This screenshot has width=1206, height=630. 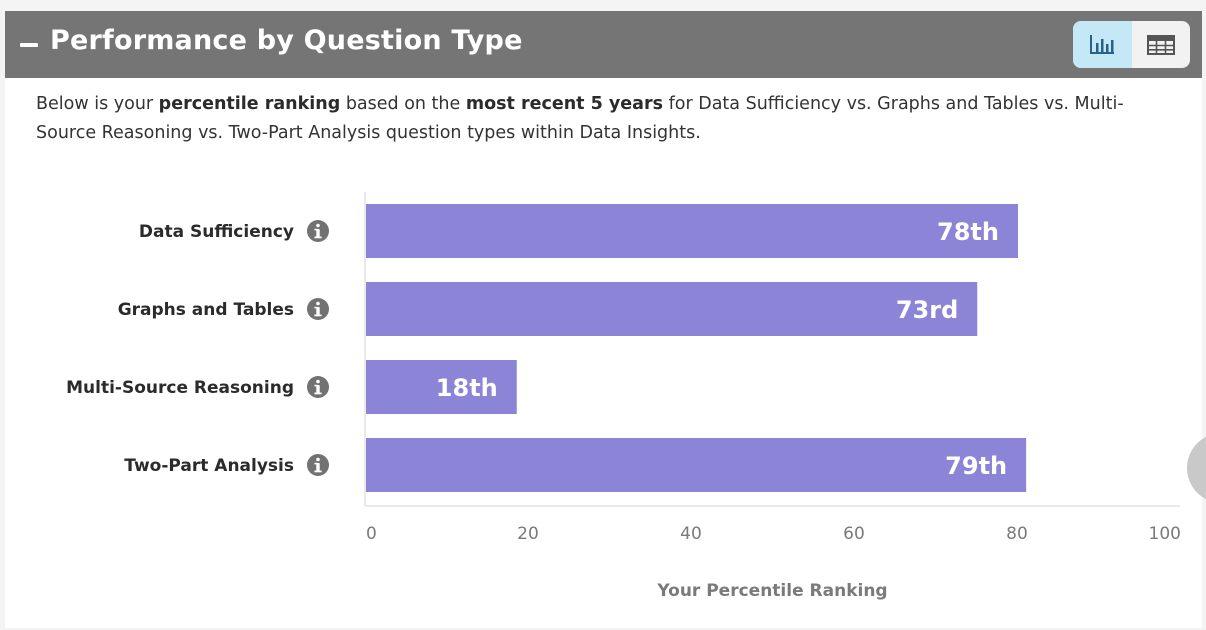 What do you see at coordinates (180, 388) in the screenshot?
I see `category-label: Multi-Source Reasoning` at bounding box center [180, 388].